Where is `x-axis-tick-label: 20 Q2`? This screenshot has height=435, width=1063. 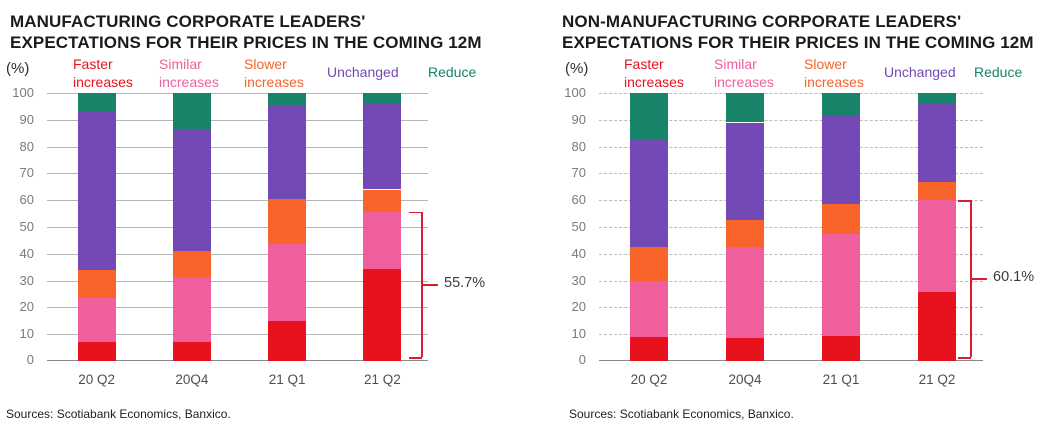
x-axis-tick-label: 20 Q2 is located at coordinates (97, 379).